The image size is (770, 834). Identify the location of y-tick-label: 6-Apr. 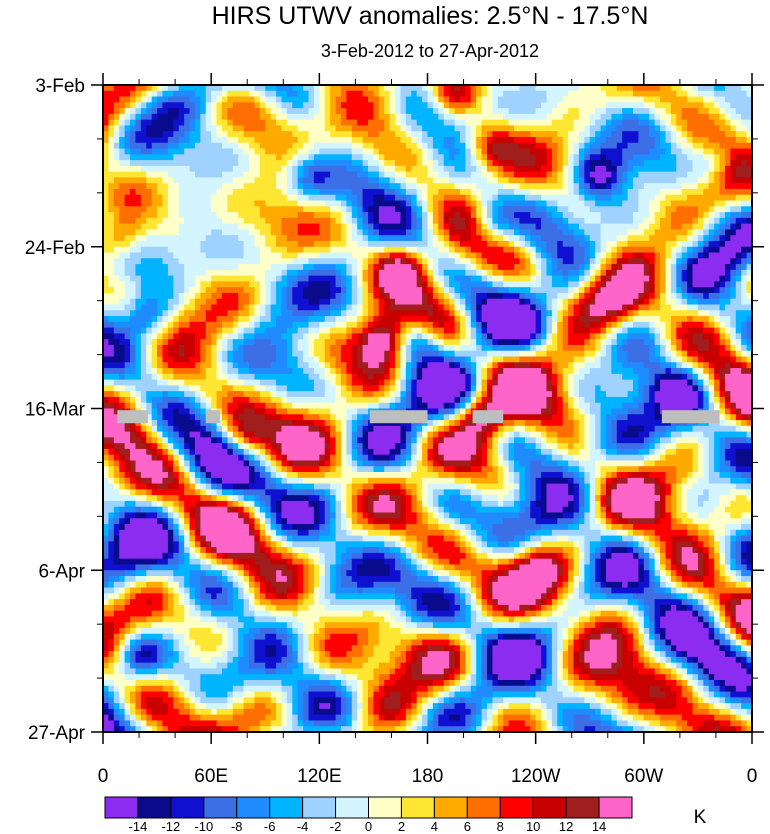
(62, 571).